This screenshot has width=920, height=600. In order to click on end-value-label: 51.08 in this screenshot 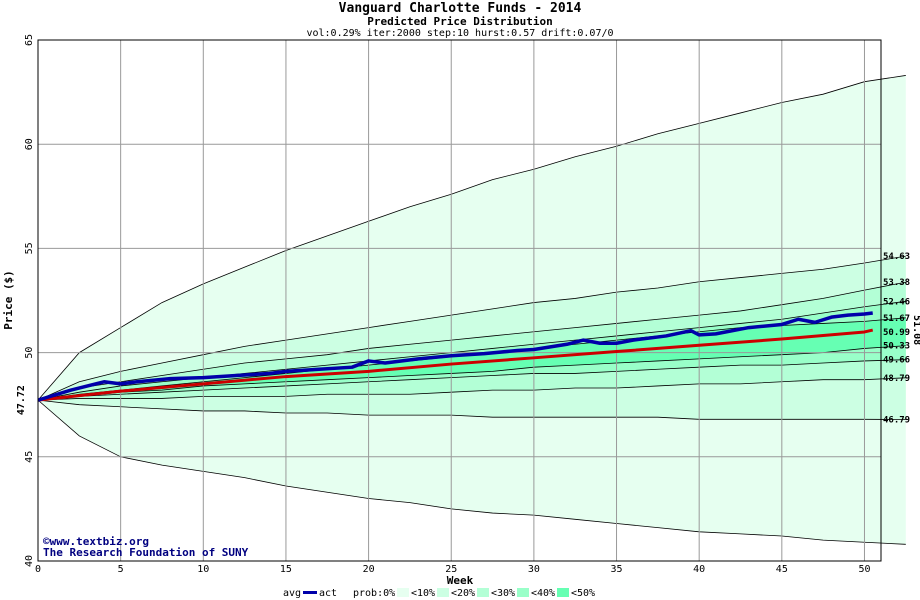, I will do `click(915, 330)`.